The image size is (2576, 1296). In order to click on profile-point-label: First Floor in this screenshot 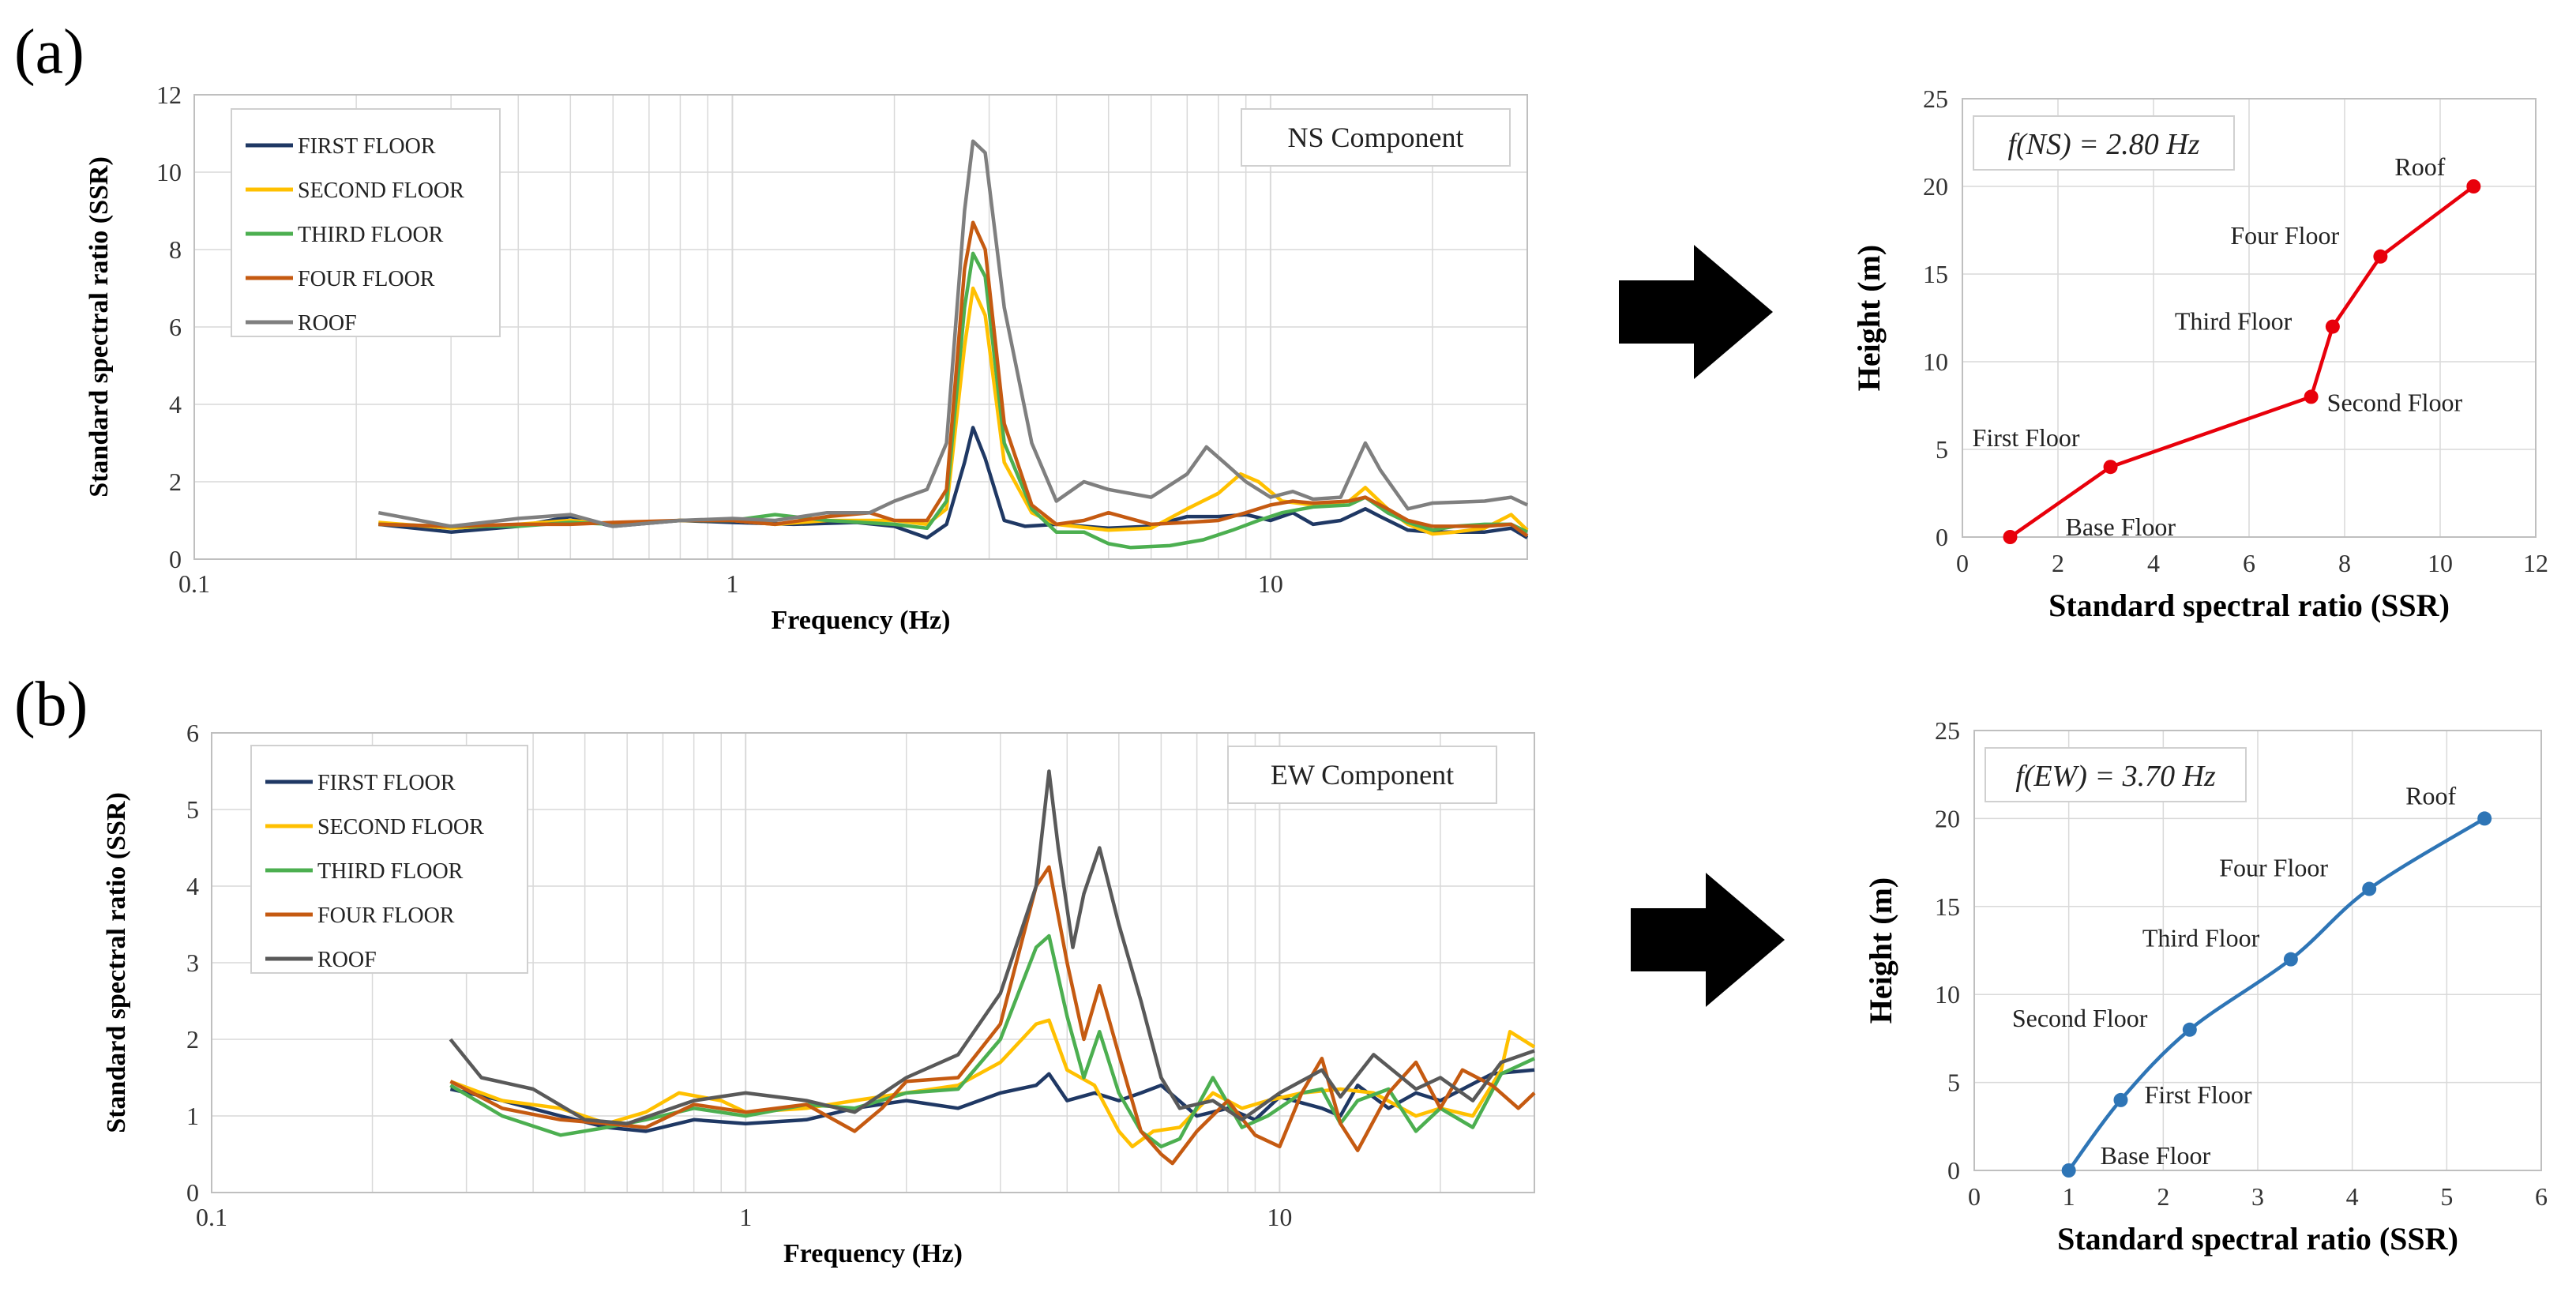, I will do `click(2197, 1094)`.